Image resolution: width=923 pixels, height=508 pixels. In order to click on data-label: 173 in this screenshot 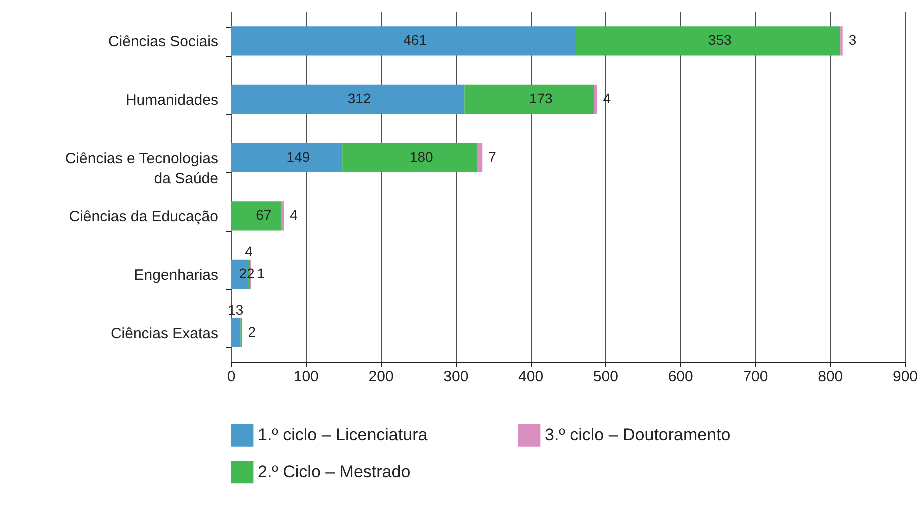, I will do `click(541, 98)`.